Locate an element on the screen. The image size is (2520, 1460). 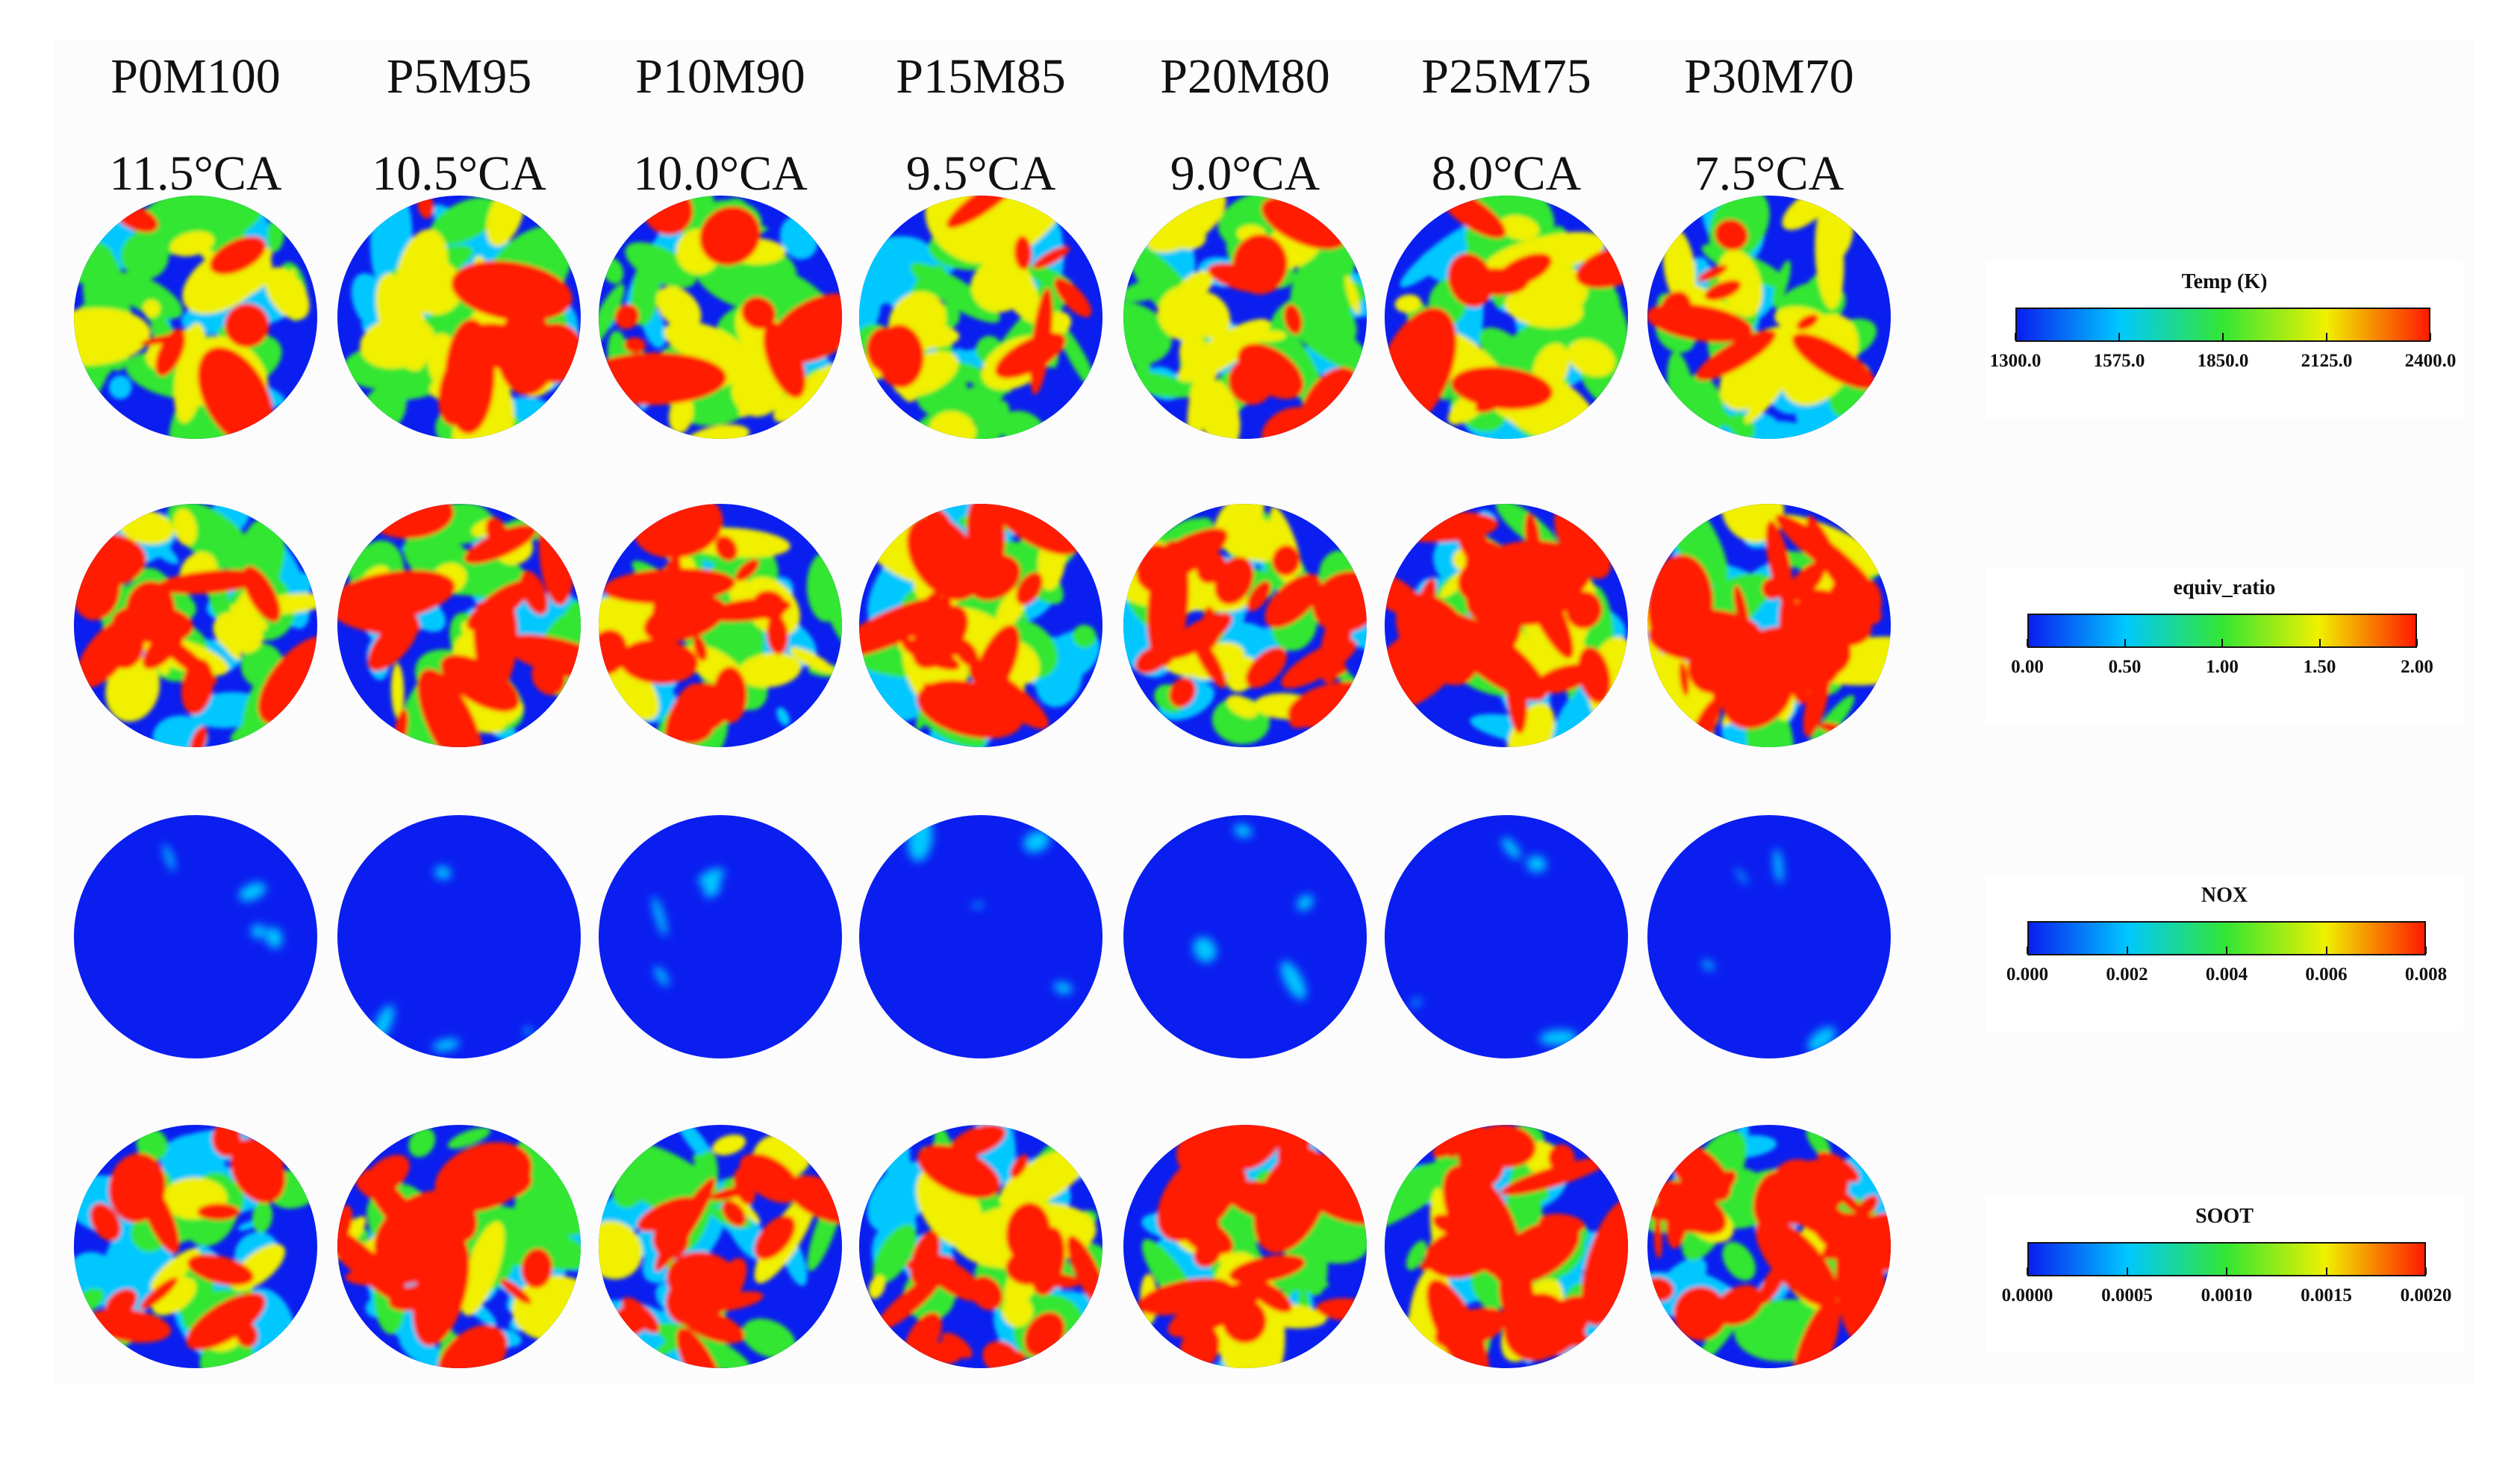
crank-angle-label: 10.5°CA is located at coordinates (459, 173).